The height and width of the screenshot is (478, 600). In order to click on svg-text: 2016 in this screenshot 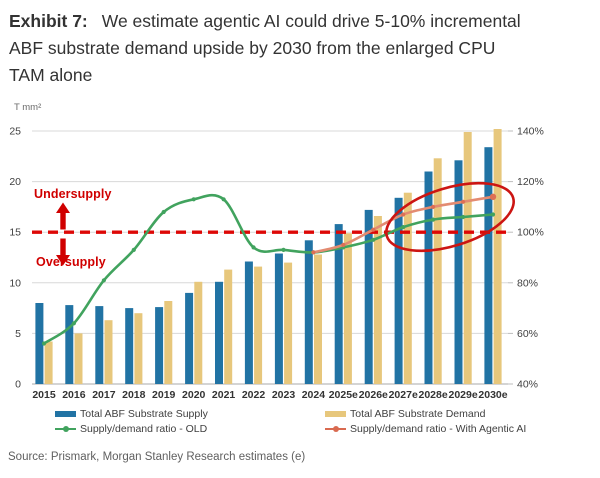, I will do `click(74, 395)`.